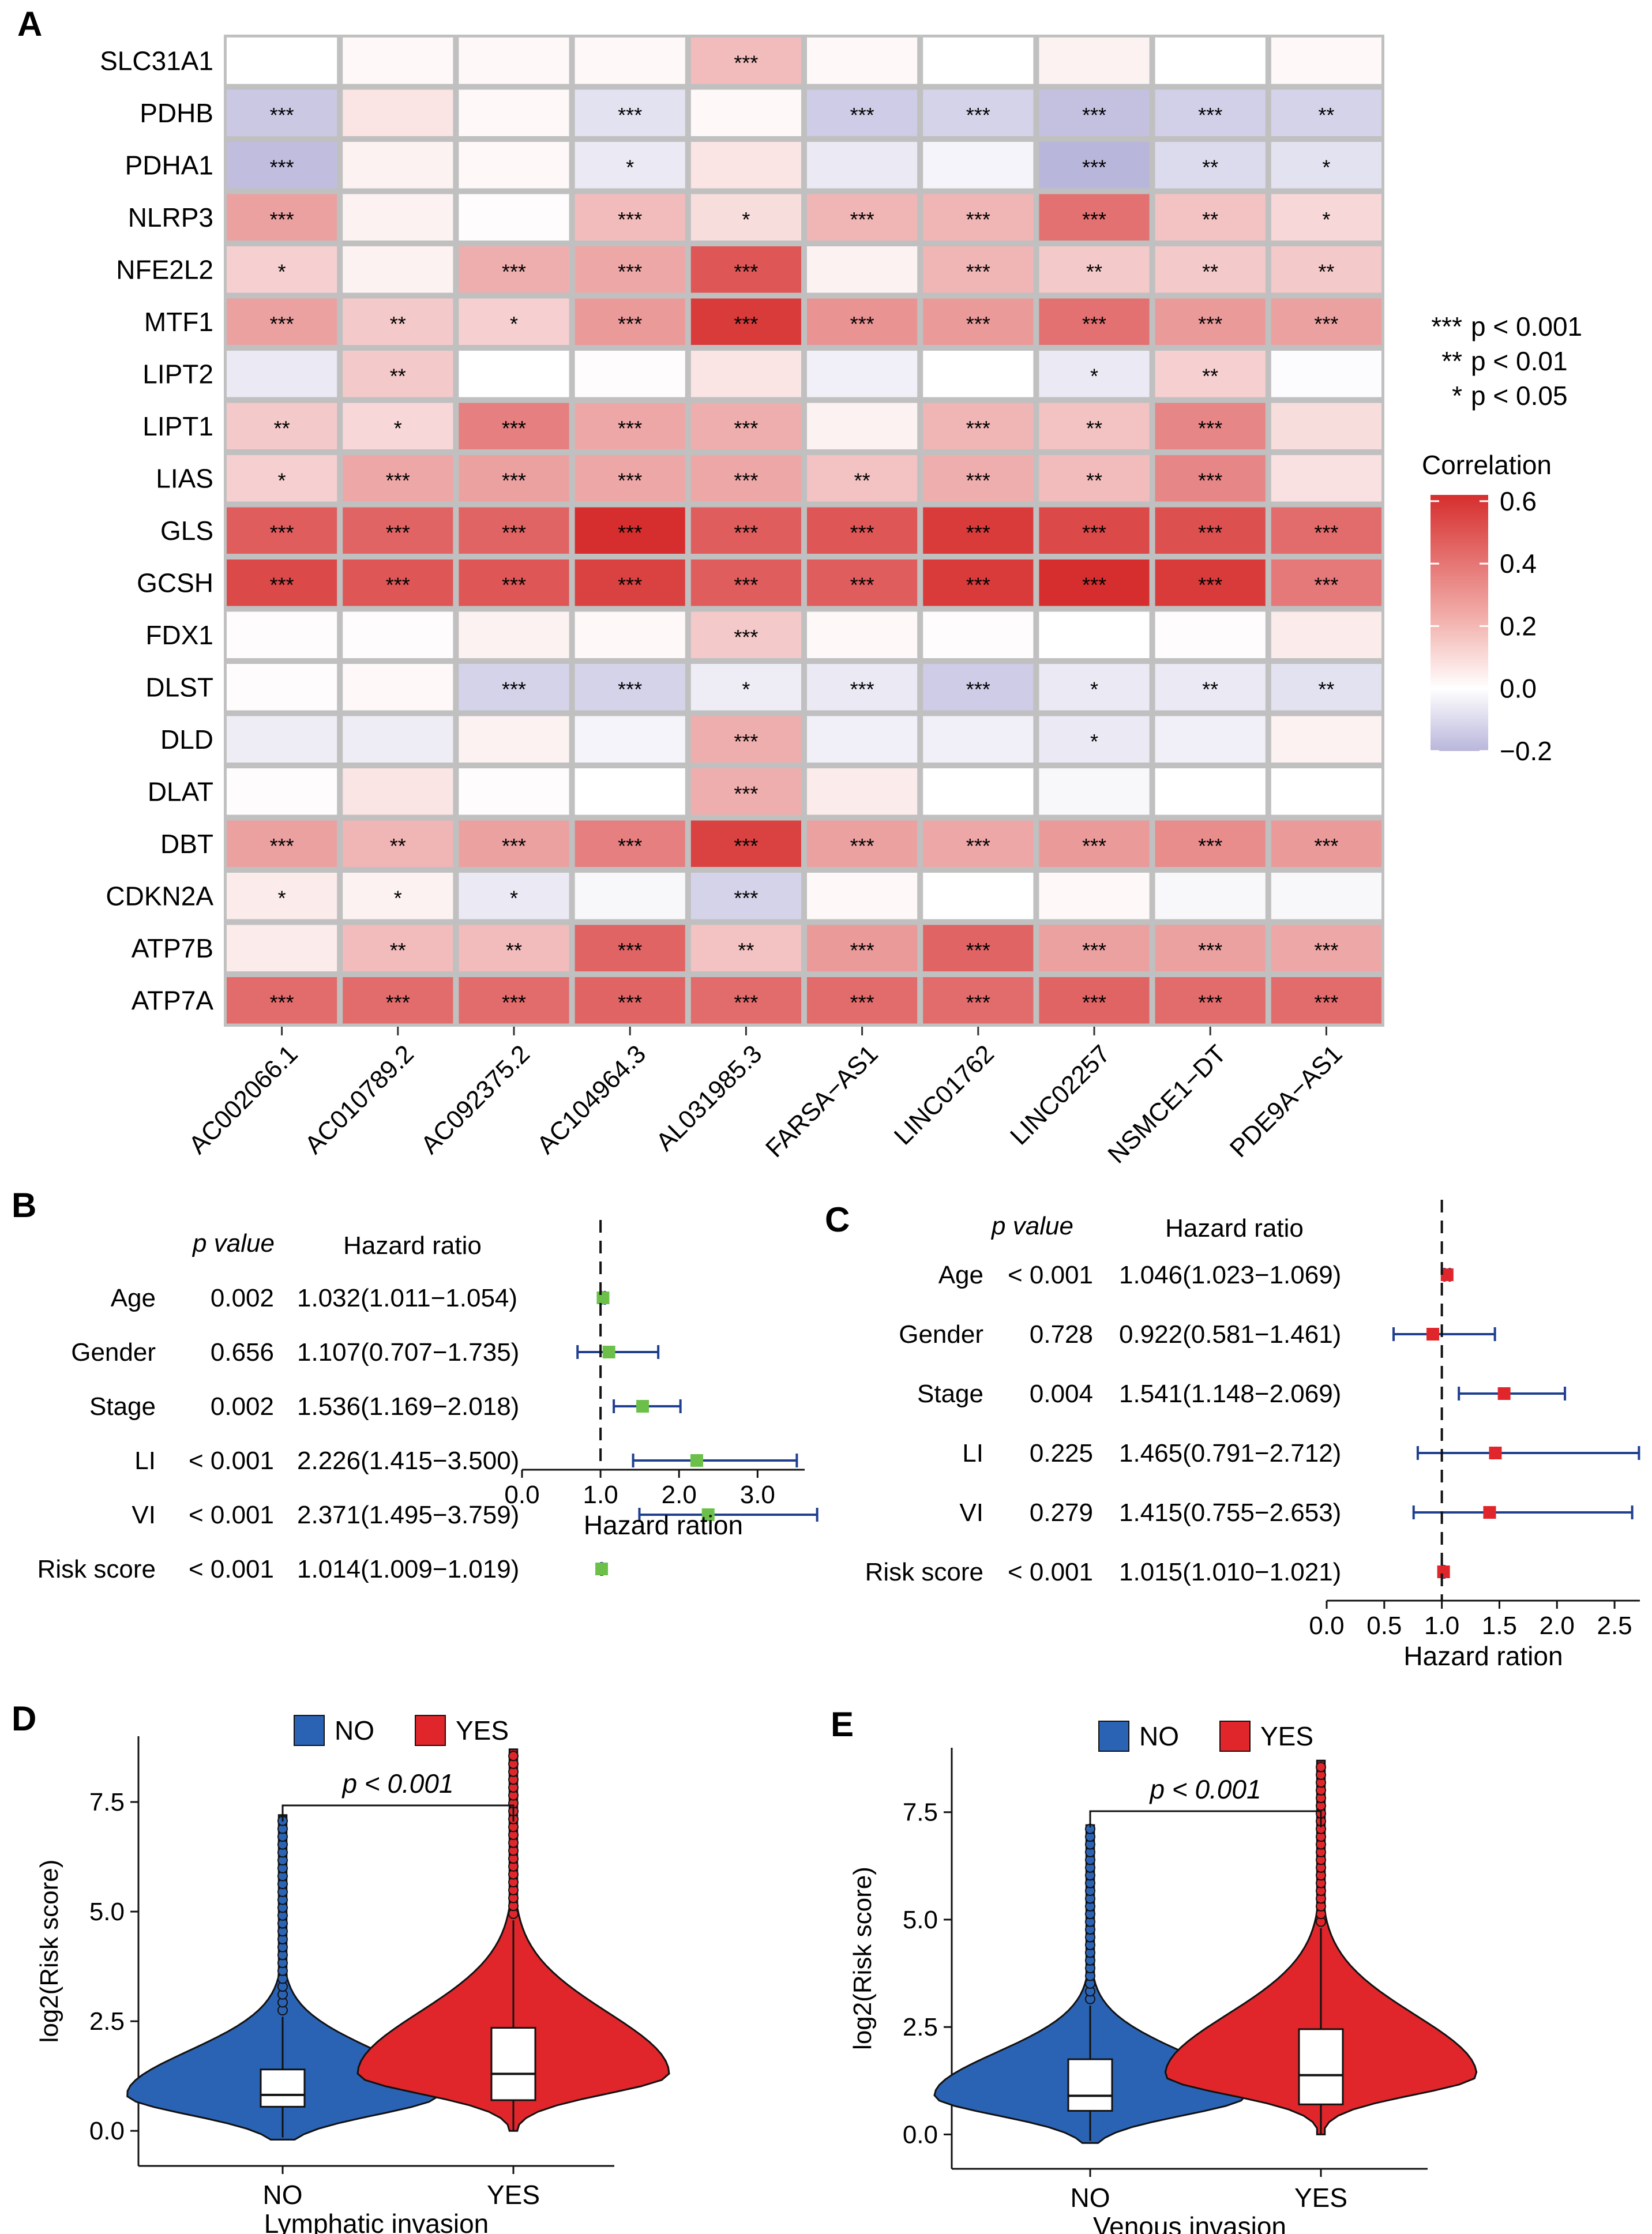 Image resolution: width=1652 pixels, height=2234 pixels. What do you see at coordinates (170, 217) in the screenshot?
I see `row-label: NLRP3` at bounding box center [170, 217].